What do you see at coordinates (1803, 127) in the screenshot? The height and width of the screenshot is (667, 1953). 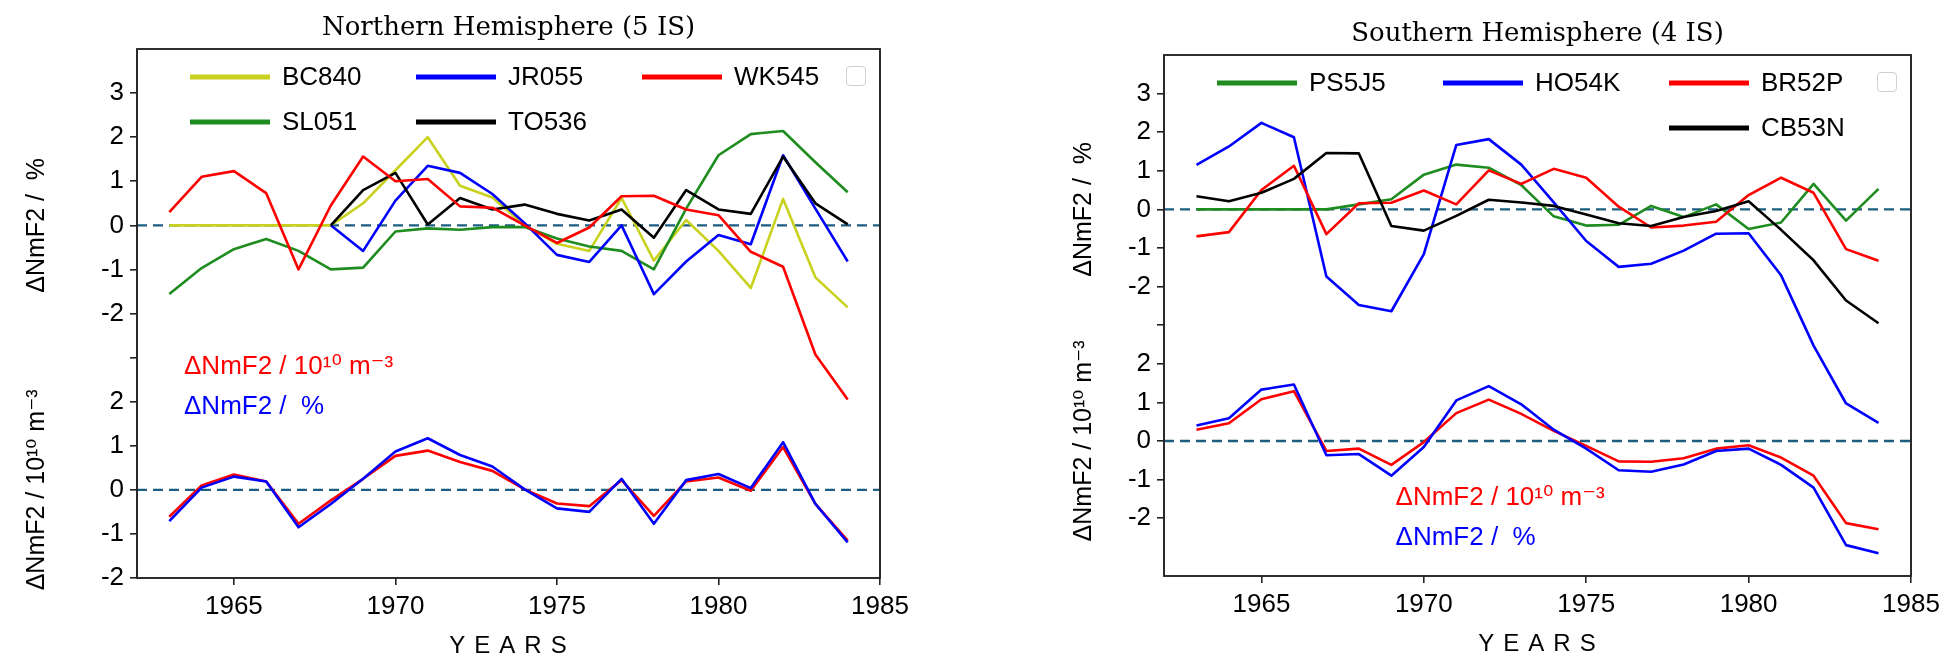 I see `legend-label: CB53N` at bounding box center [1803, 127].